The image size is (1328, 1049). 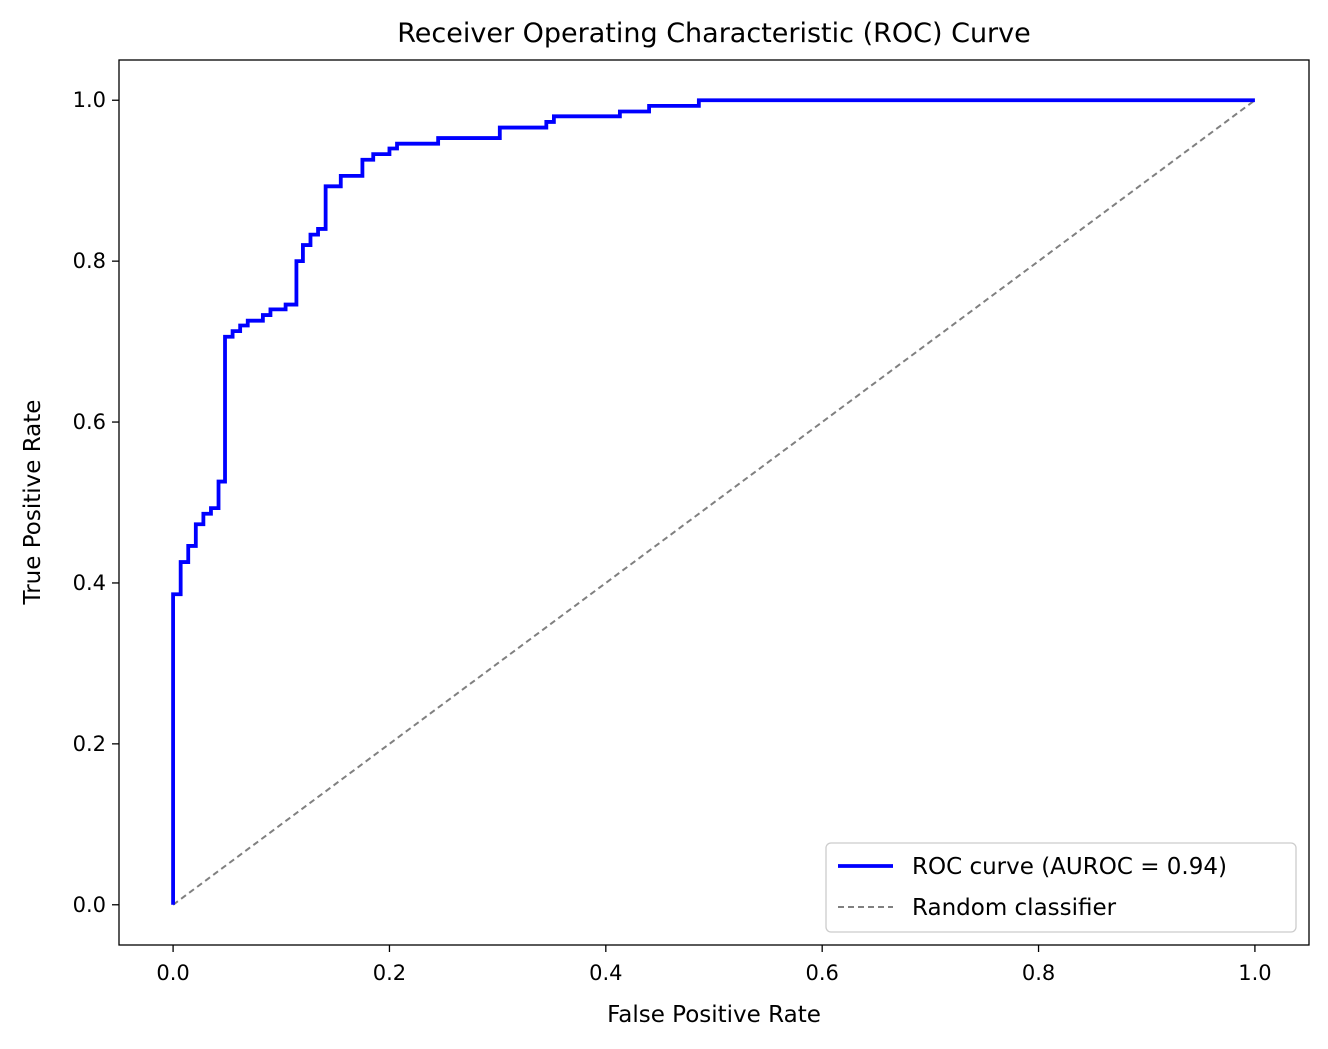 What do you see at coordinates (89, 261) in the screenshot?
I see `y-tick-label: 0.8` at bounding box center [89, 261].